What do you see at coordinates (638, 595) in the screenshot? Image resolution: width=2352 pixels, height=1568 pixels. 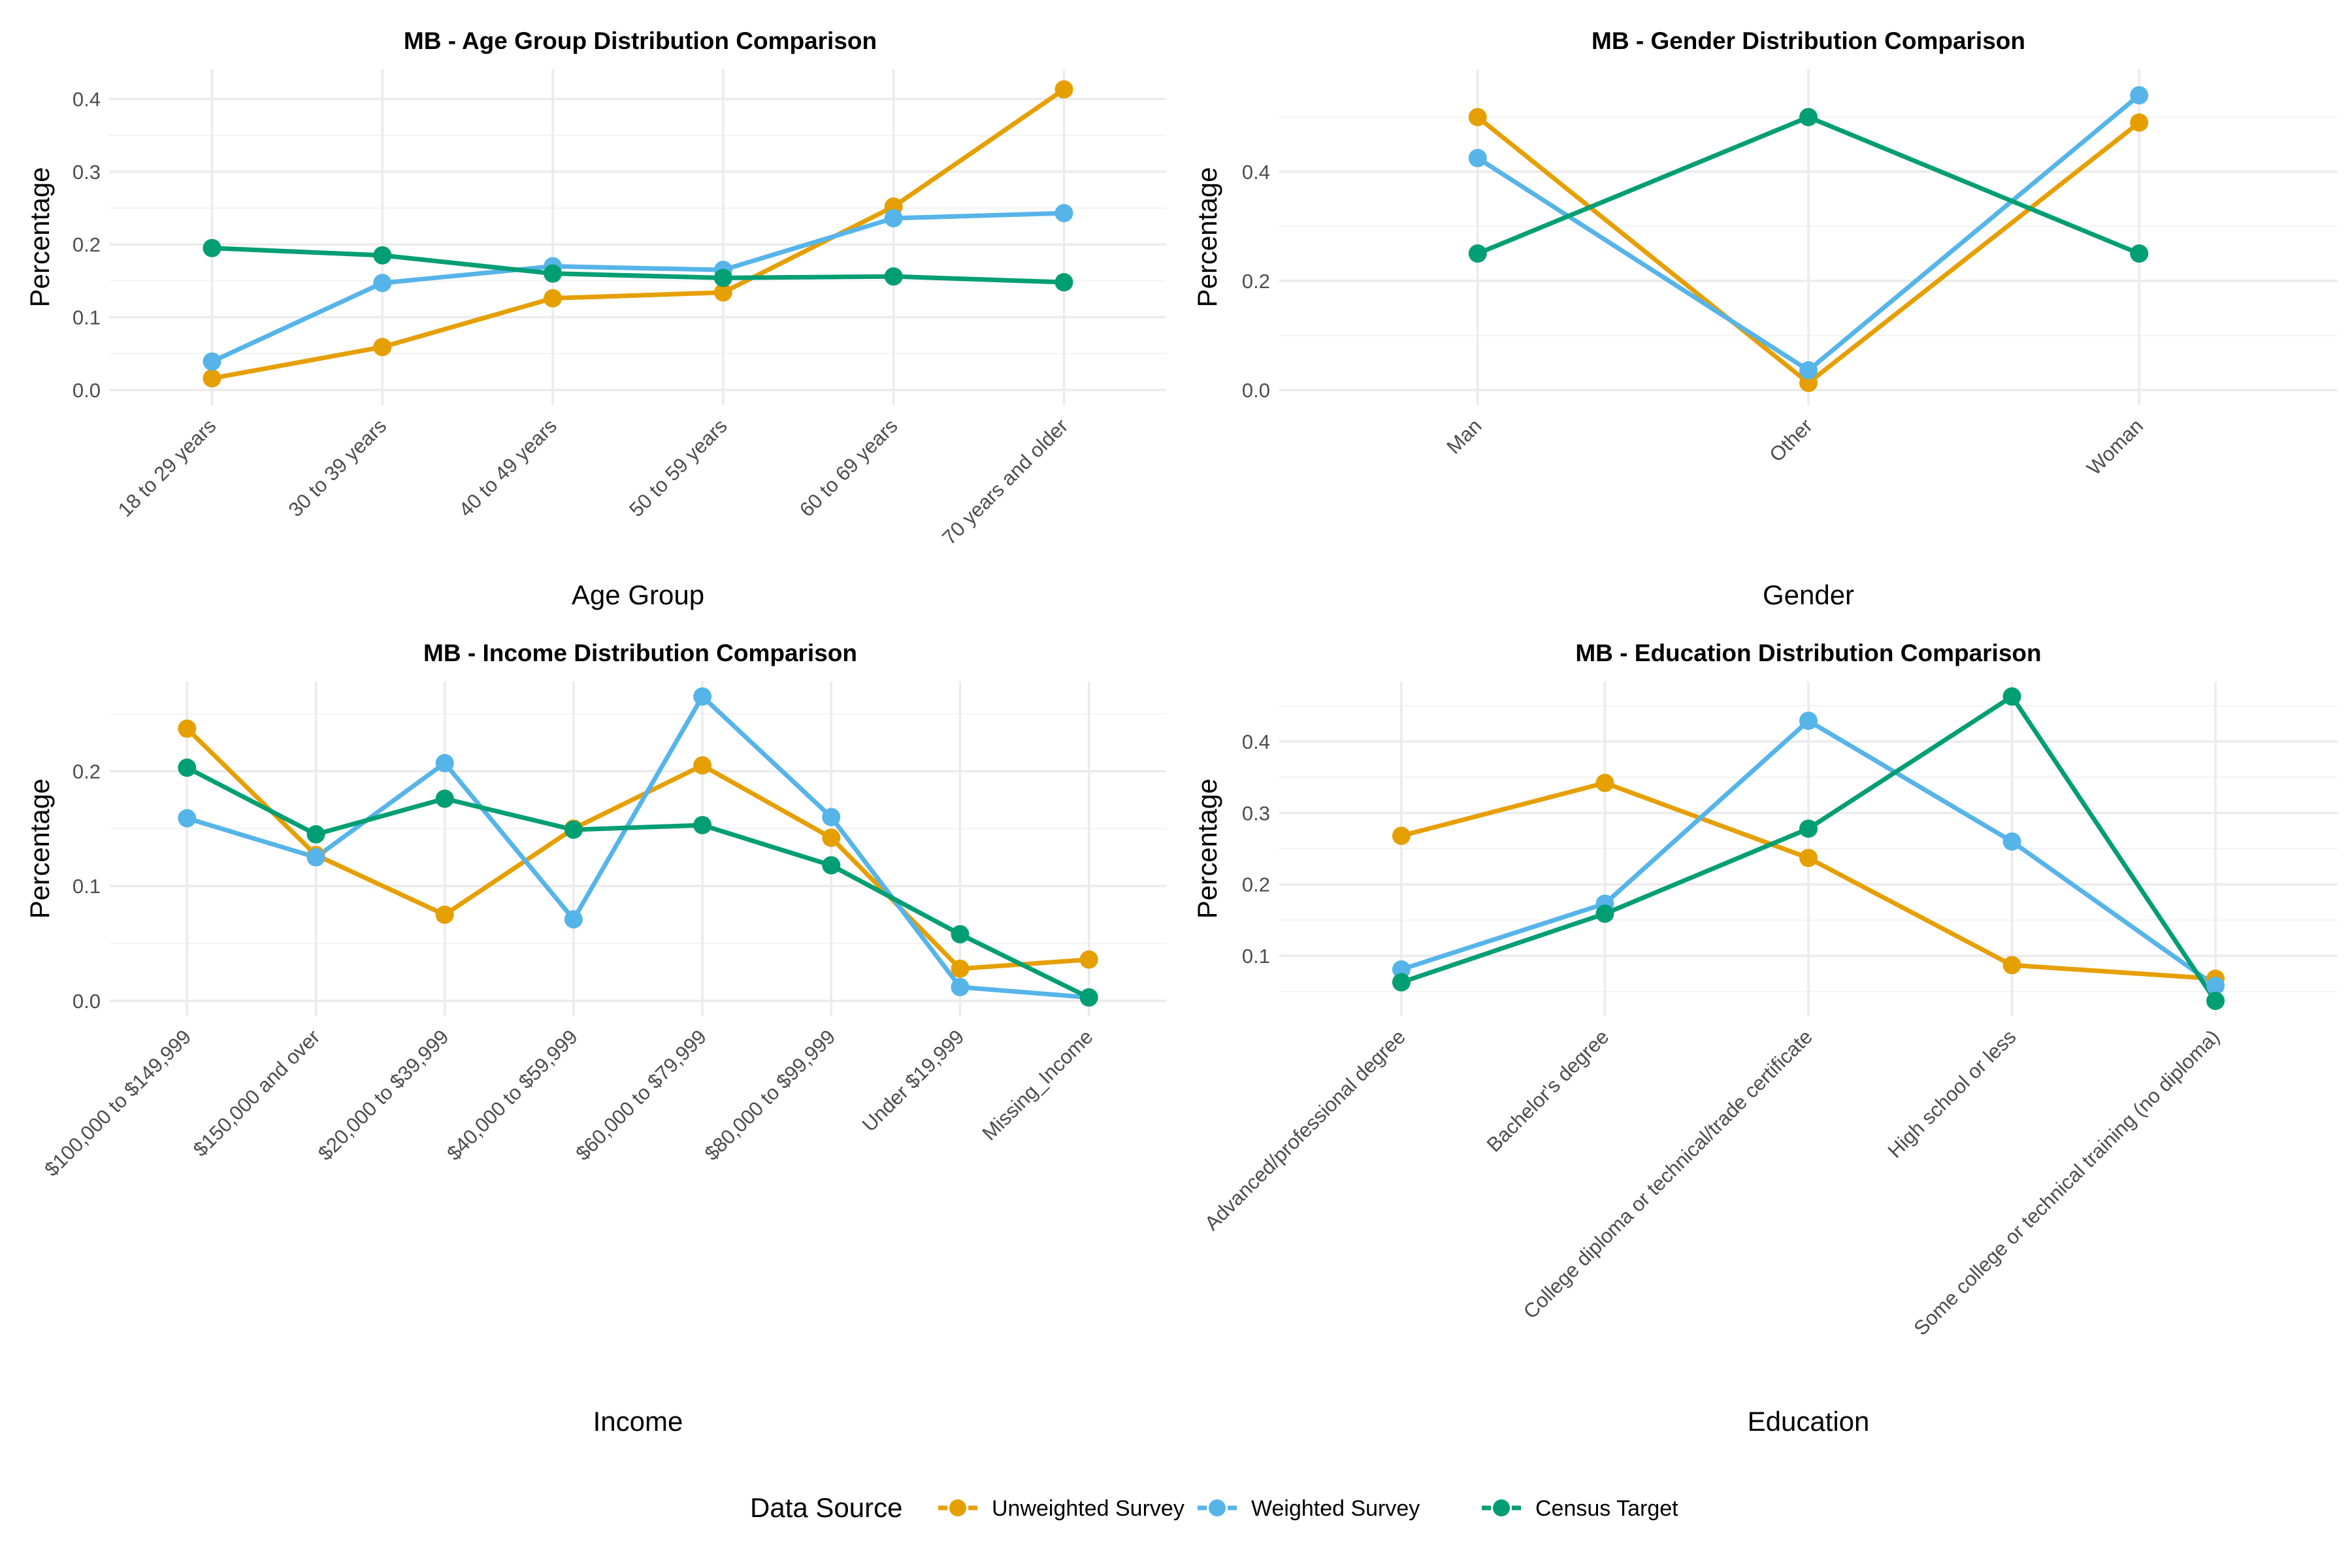 I see `x-axis-label: Age Group` at bounding box center [638, 595].